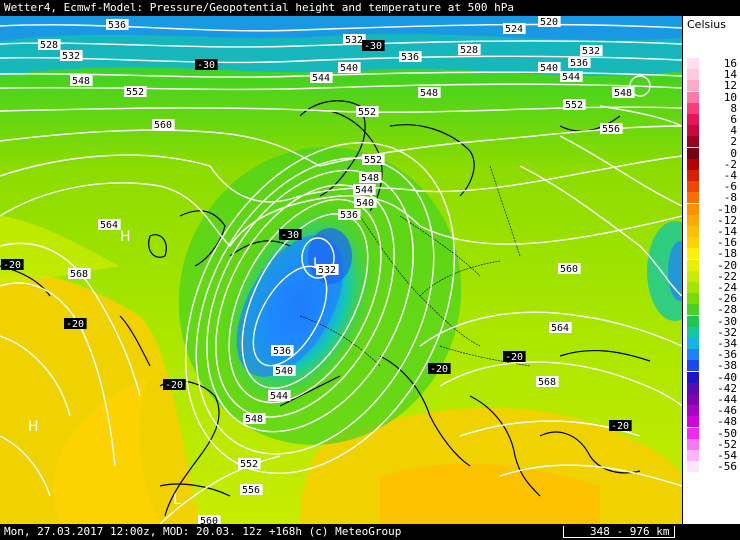 This screenshot has height=540, width=740. Describe the element at coordinates (727, 220) in the screenshot. I see `legend-value: -12` at that location.